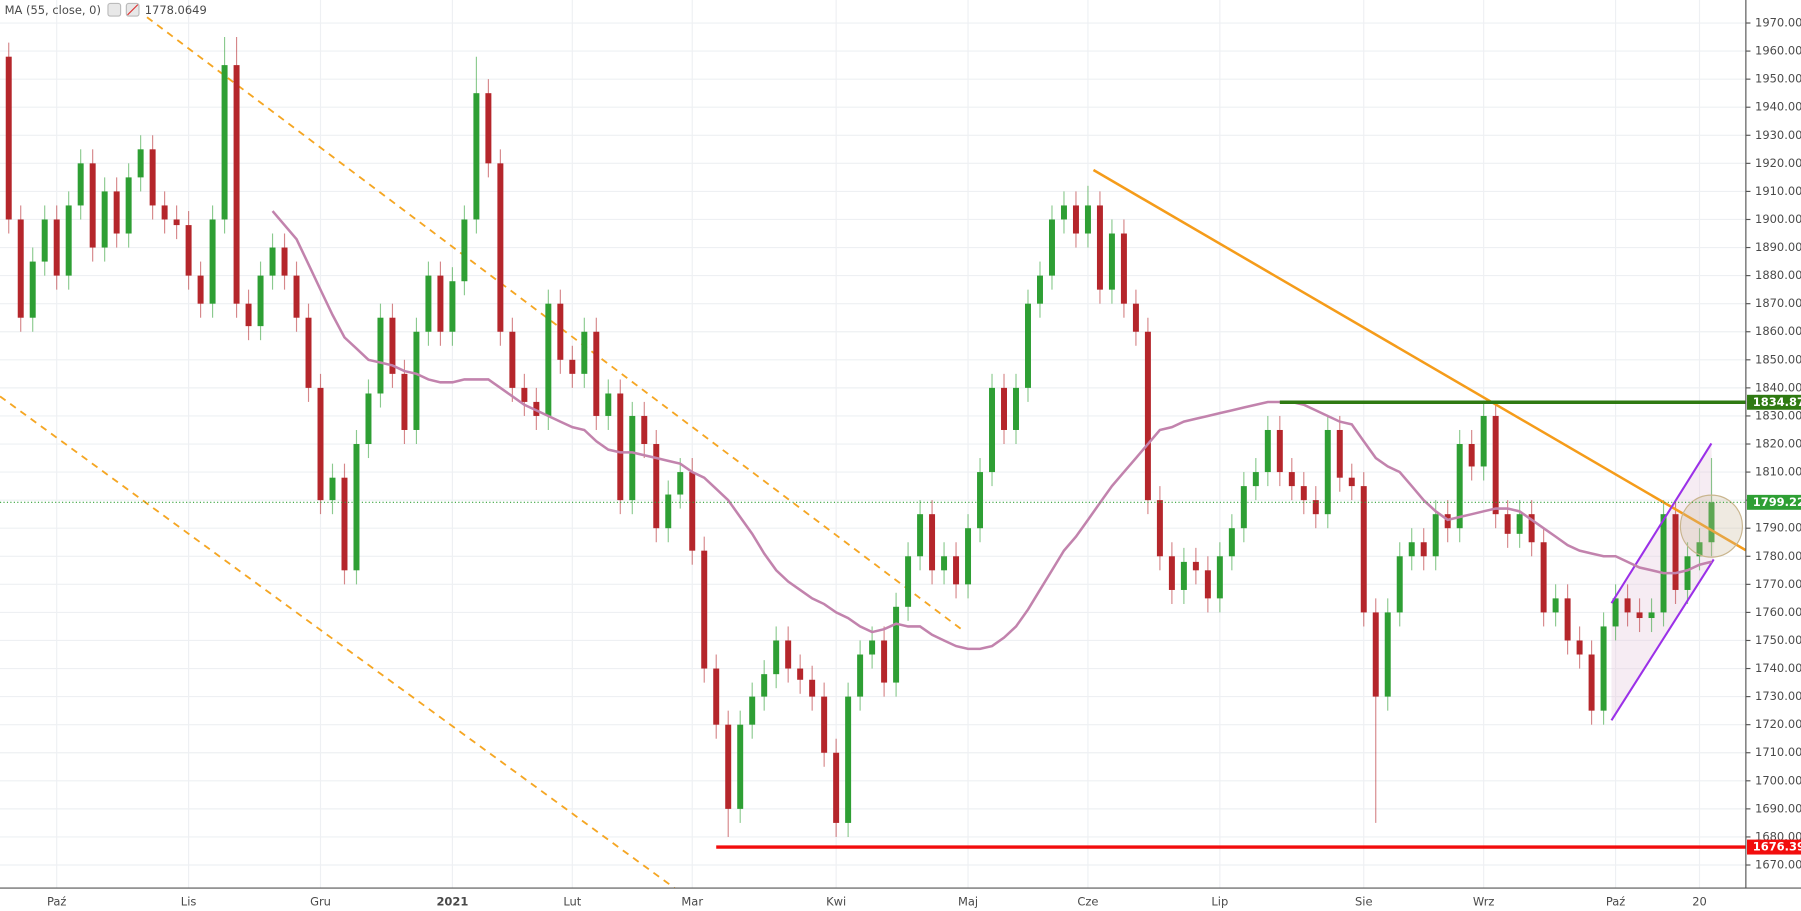 The image size is (1801, 911). Describe the element at coordinates (56, 901) in the screenshot. I see `x-tick-label: Paź` at that location.